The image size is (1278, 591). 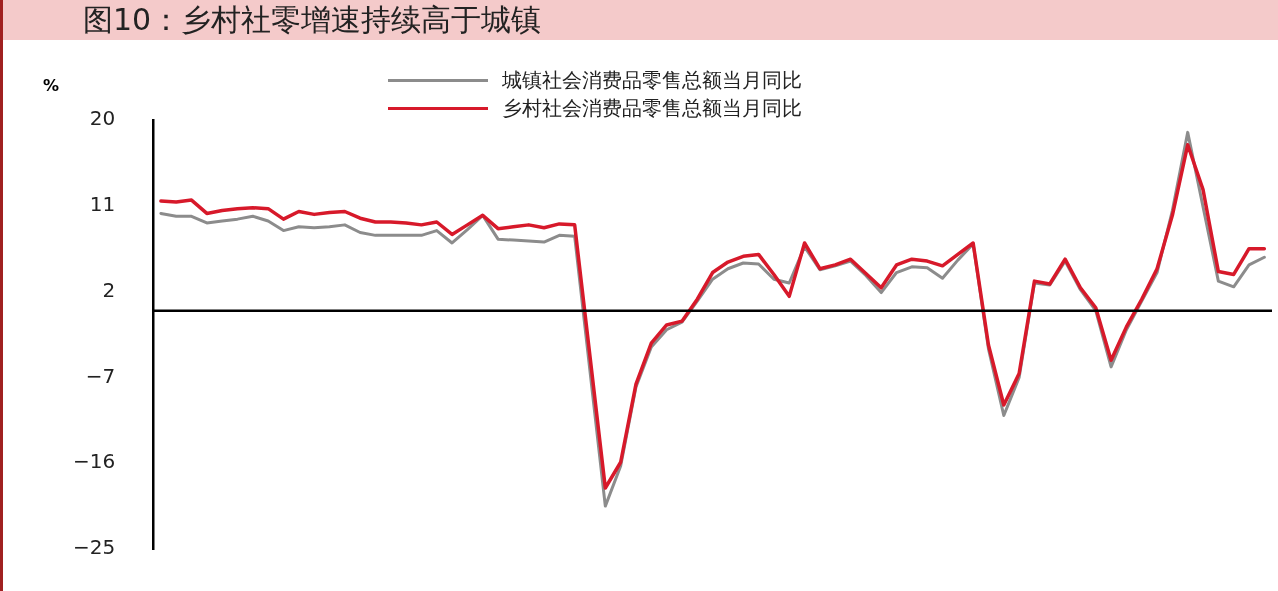 I want to click on y-tick-label: 20, so click(x=102, y=118).